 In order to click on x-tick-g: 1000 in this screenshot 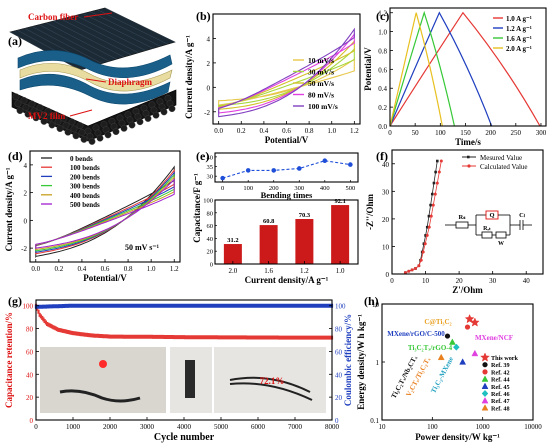, I will do `click(73, 427)`.